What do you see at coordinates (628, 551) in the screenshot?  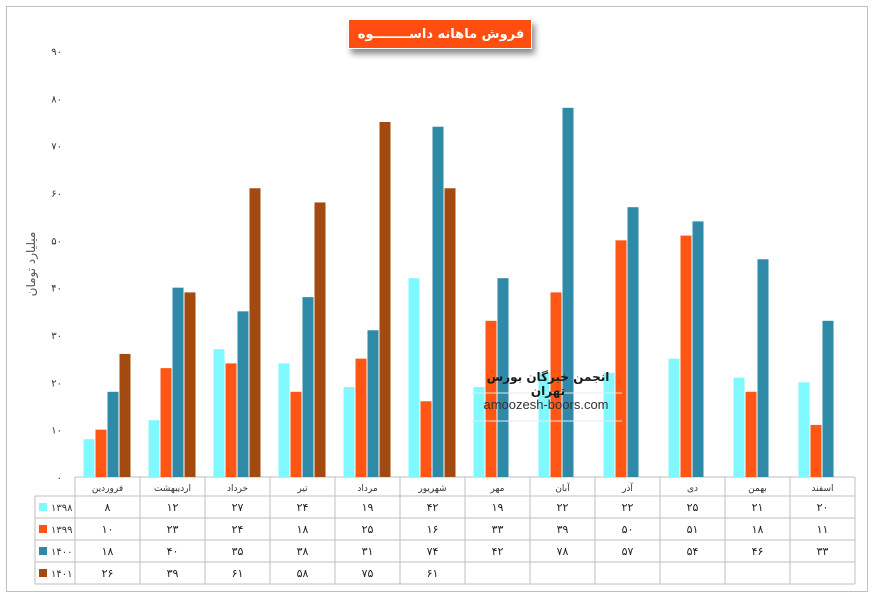 I see `data-label: ۵۷` at bounding box center [628, 551].